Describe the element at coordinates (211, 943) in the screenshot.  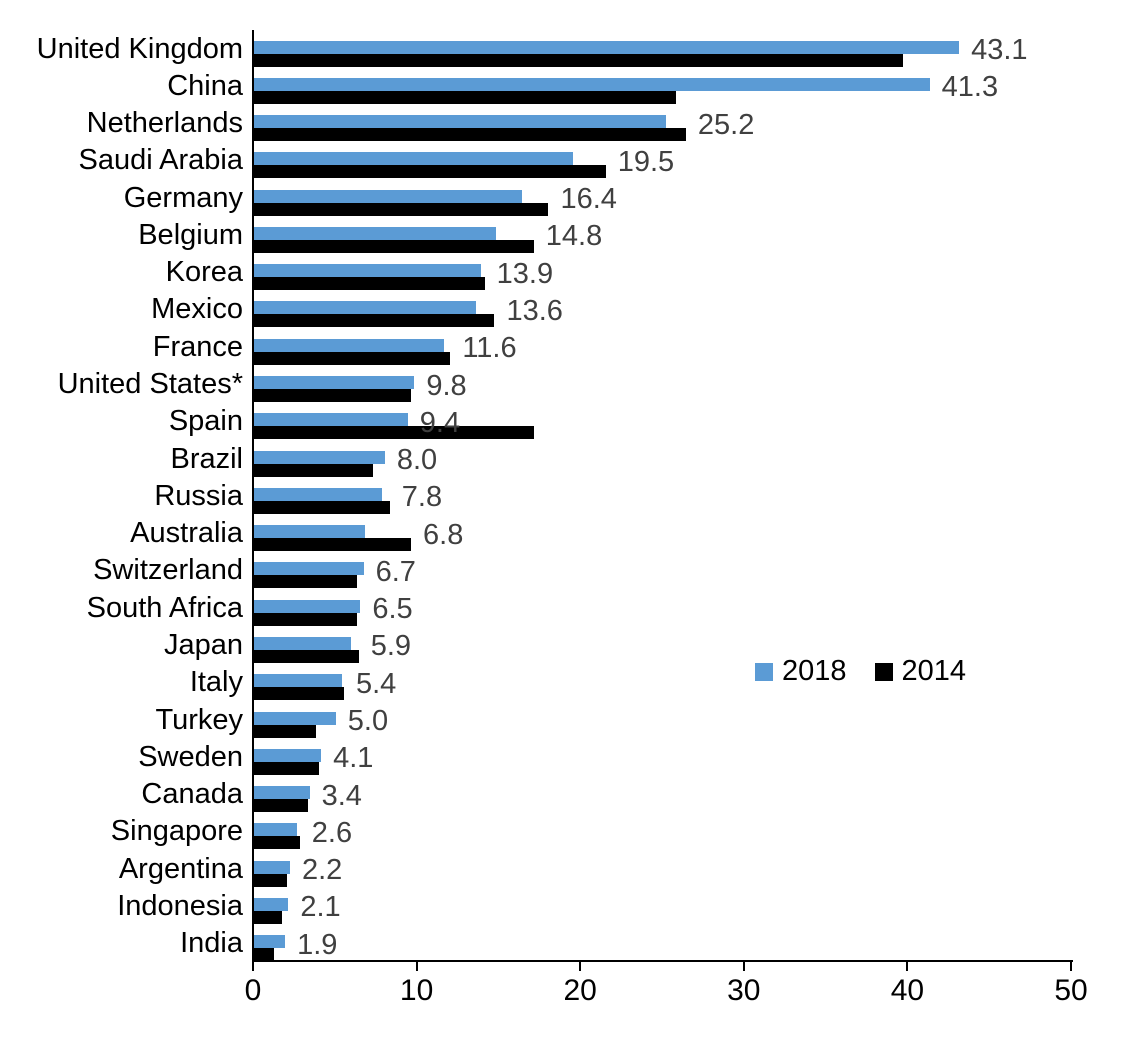
I see `category-label: India` at that location.